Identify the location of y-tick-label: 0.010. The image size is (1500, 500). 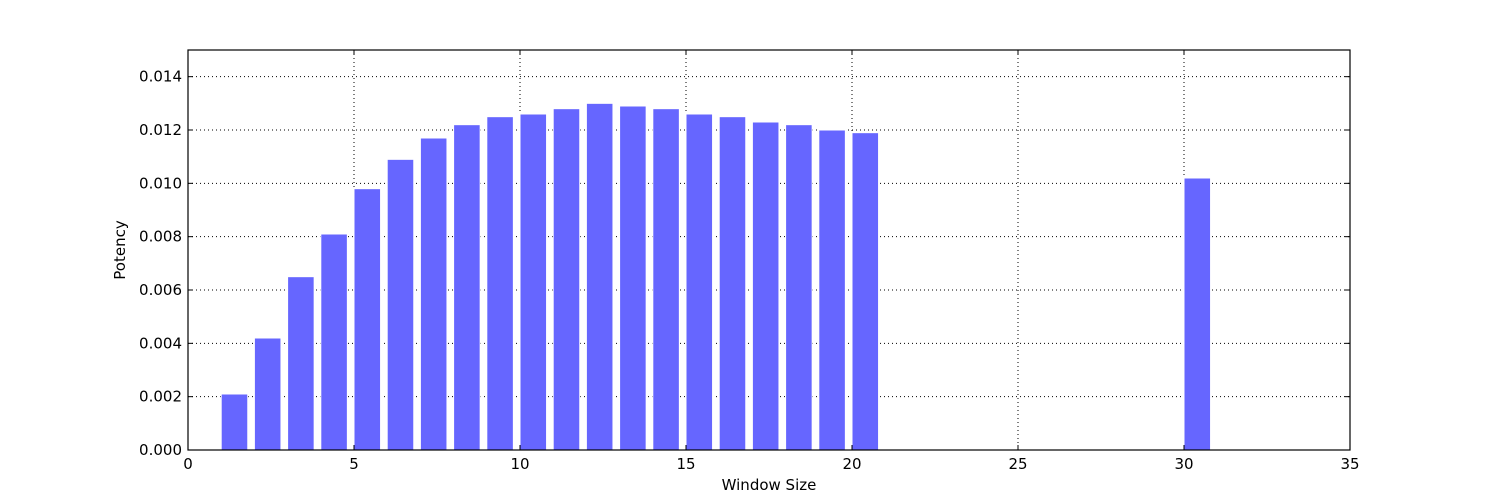
(160, 183).